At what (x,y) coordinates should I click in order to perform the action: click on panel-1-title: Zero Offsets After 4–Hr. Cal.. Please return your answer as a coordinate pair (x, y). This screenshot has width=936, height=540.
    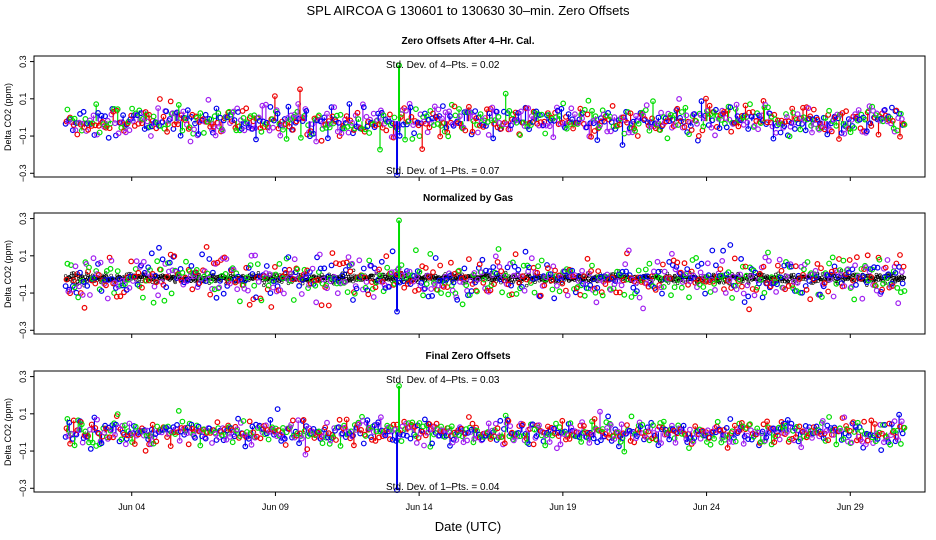
    Looking at the image, I should click on (467, 41).